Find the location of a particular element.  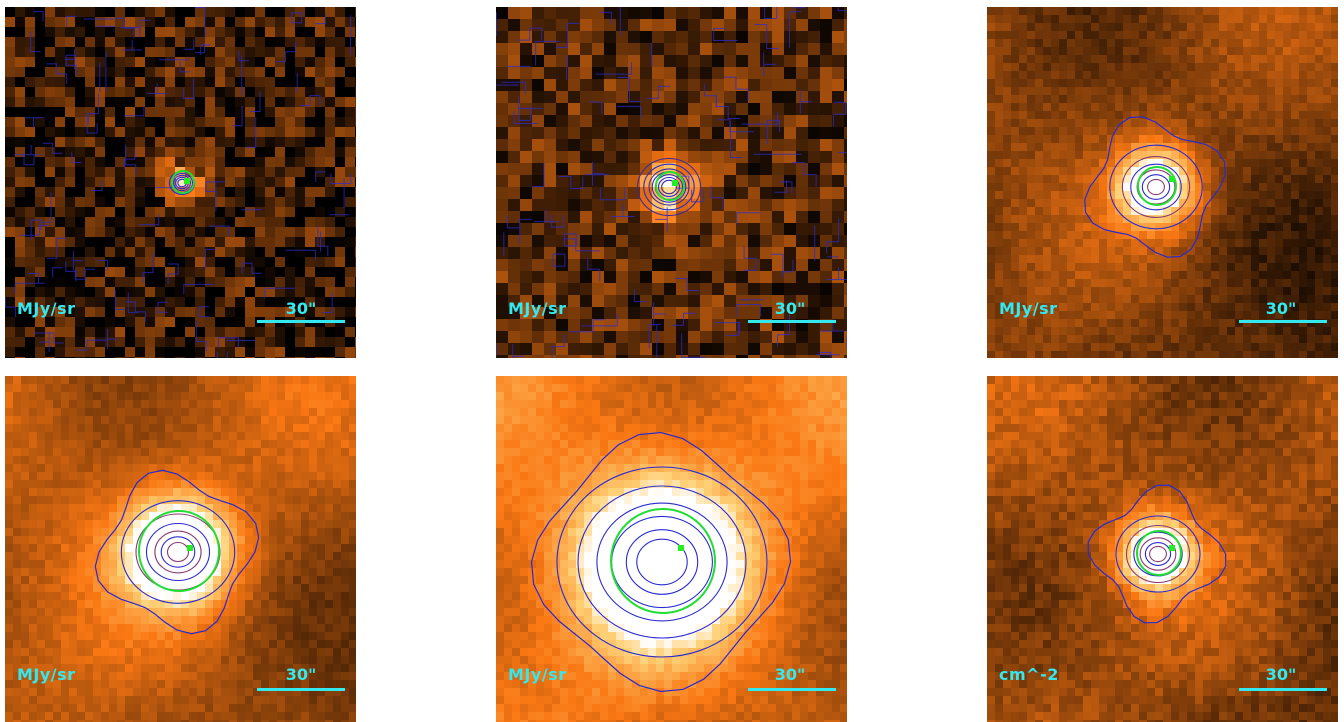

image-panel-6: cm^-2 30" is located at coordinates (1162, 549).